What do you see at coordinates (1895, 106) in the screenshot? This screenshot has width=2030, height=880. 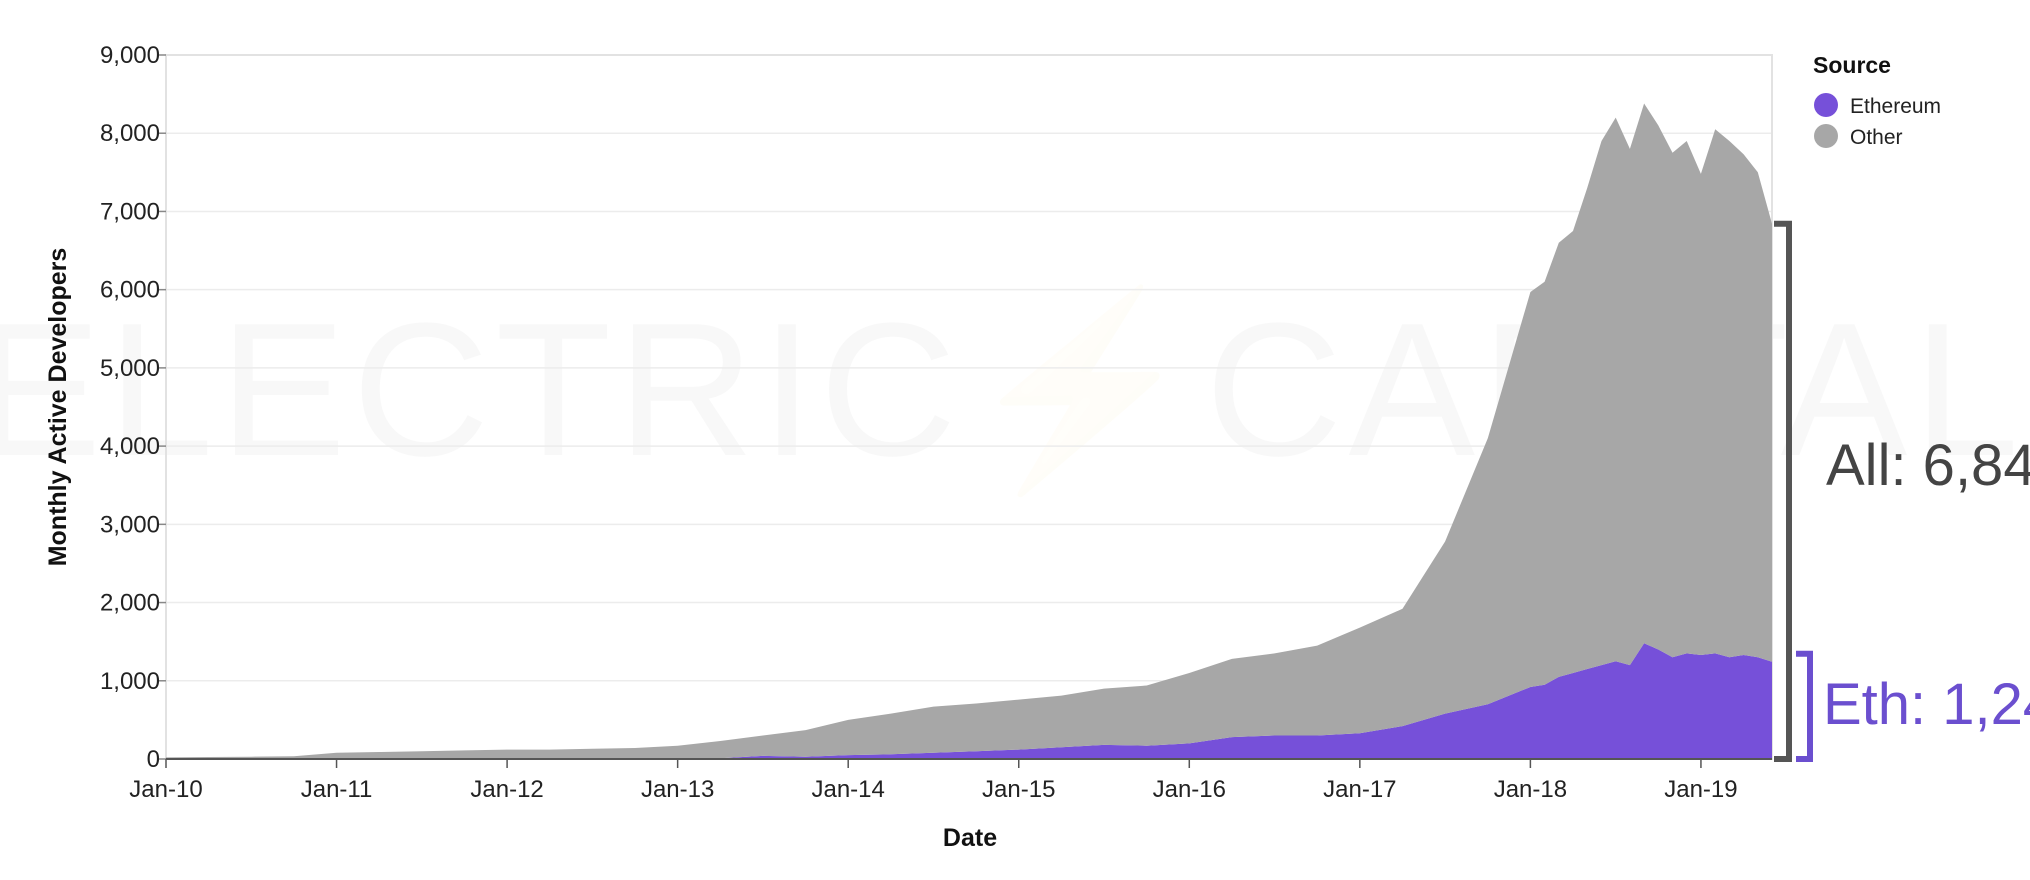 I see `legend-label-ethereum: Ethereum` at bounding box center [1895, 106].